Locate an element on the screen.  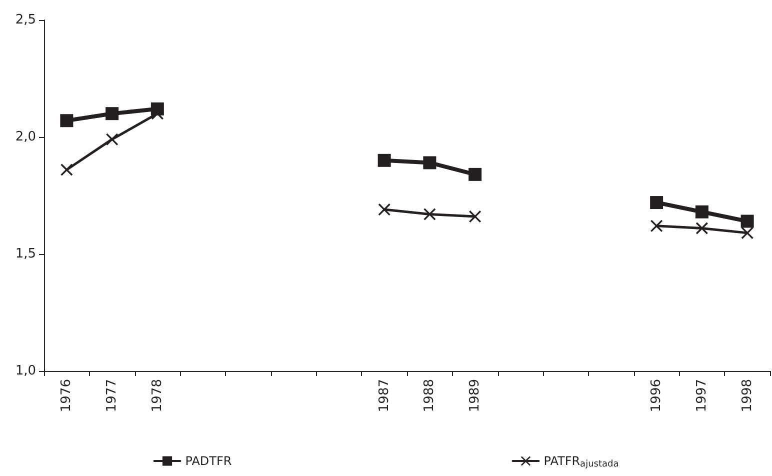
y-tick-label: 1,0 is located at coordinates (25, 371).